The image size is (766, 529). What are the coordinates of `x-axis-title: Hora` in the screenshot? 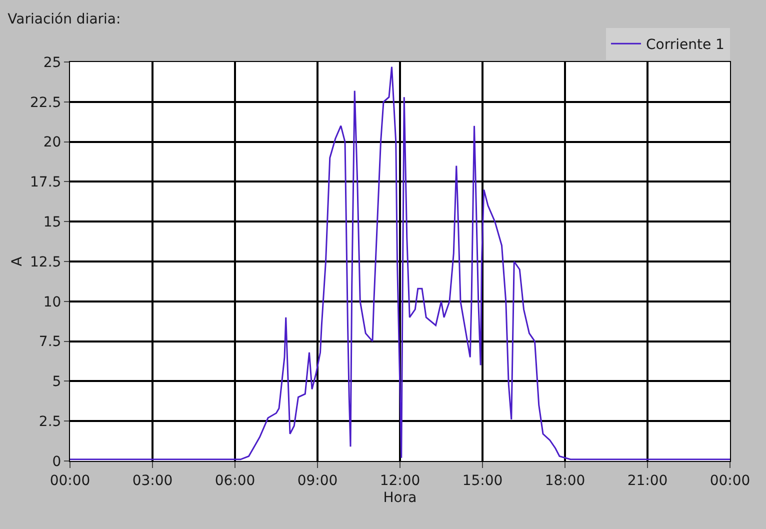 It's located at (400, 498).